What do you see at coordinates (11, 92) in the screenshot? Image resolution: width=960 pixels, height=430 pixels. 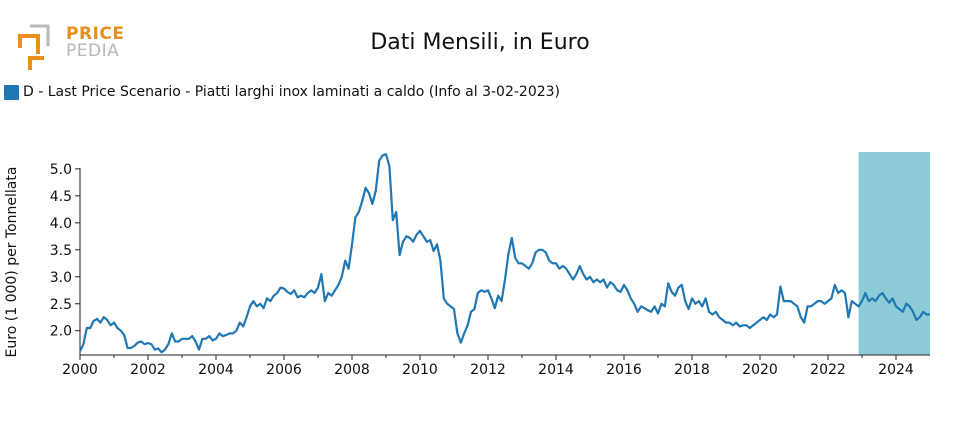 I see `legend-swatch` at bounding box center [11, 92].